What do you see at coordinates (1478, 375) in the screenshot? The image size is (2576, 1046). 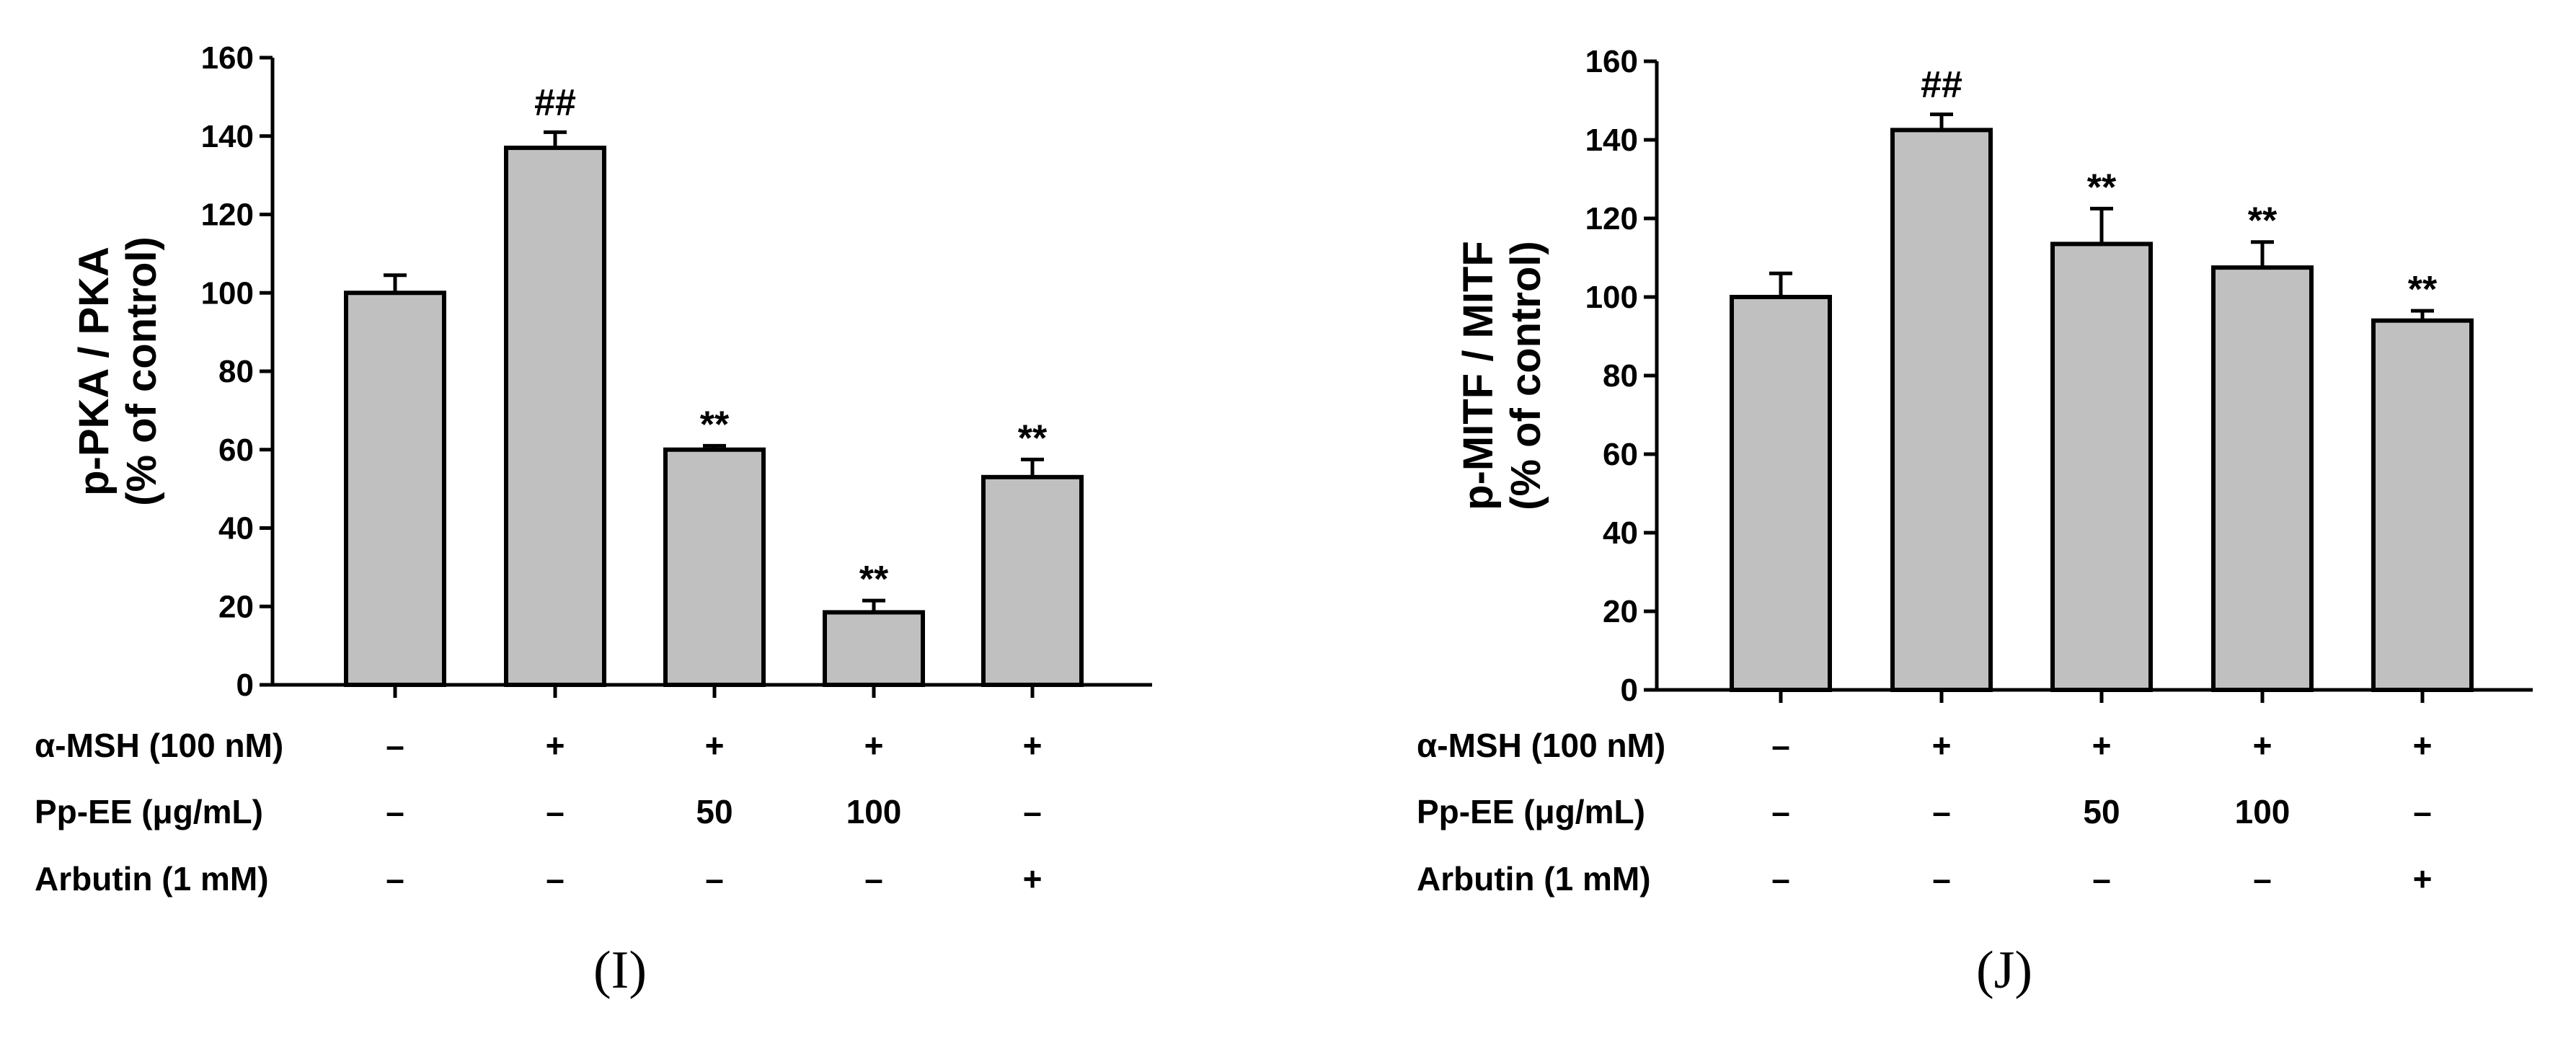 I see `y-axis-title: p-MITF / MITF` at bounding box center [1478, 375].